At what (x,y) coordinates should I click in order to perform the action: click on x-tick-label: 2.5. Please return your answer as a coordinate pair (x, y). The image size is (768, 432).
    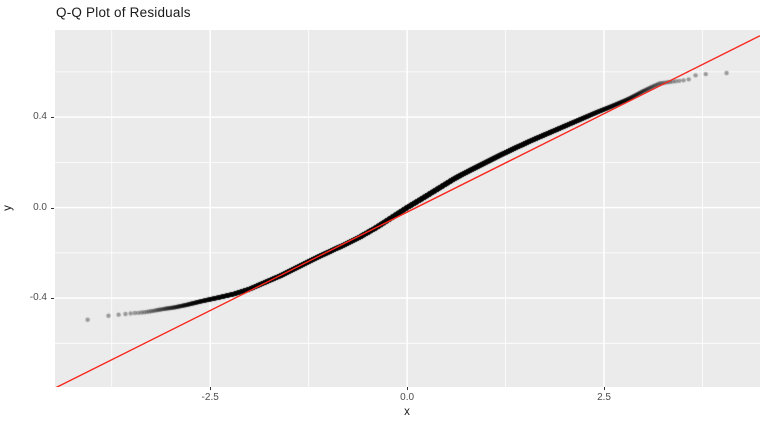
    Looking at the image, I should click on (604, 397).